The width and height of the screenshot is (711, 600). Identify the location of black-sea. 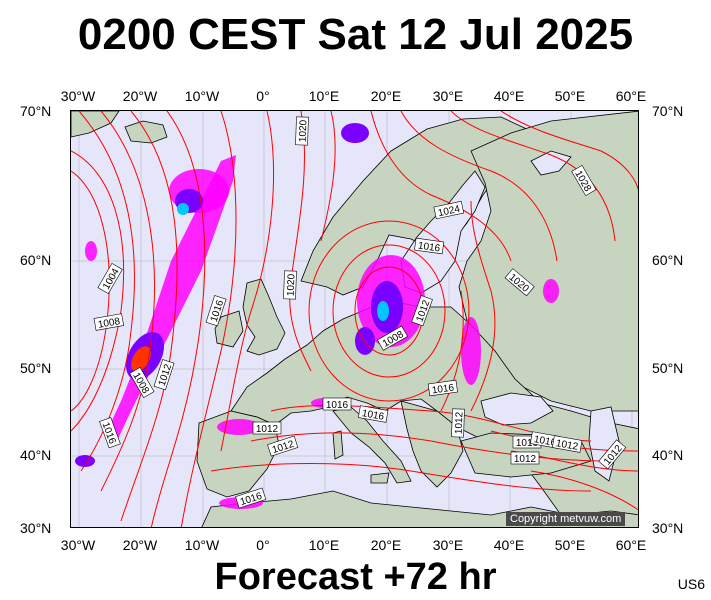
(517, 409).